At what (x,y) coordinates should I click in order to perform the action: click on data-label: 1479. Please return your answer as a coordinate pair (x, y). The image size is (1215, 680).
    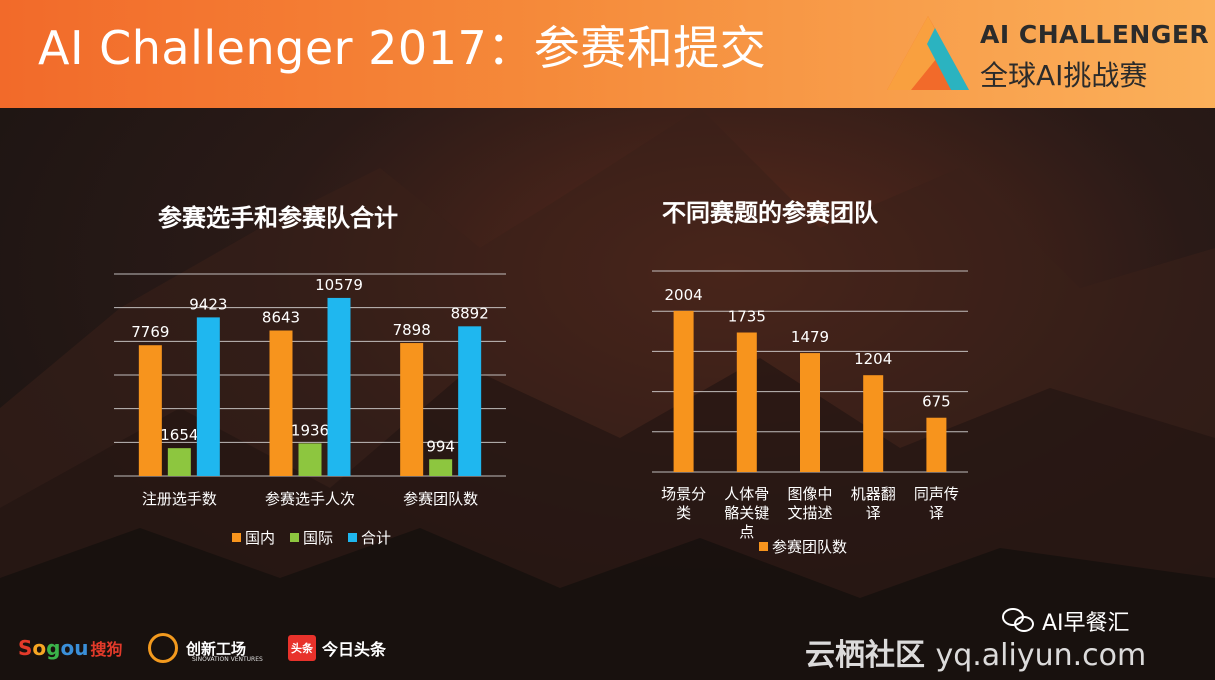
    Looking at the image, I should click on (810, 337).